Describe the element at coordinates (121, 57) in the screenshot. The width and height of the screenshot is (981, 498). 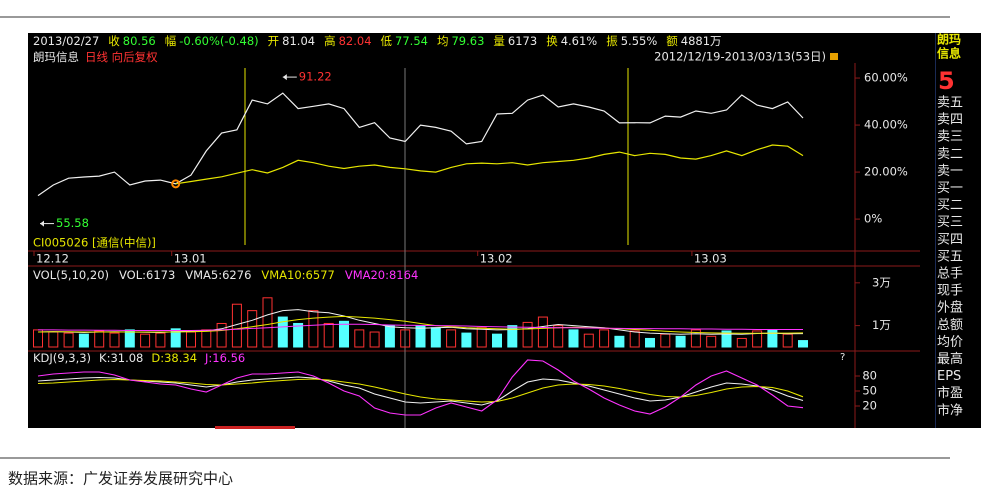
I see `stock-mode: 日线 向后复权` at that location.